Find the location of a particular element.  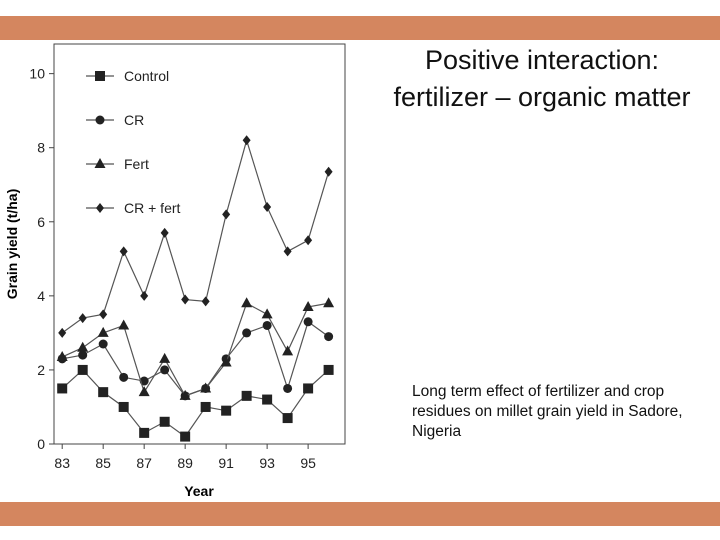

series-fert is located at coordinates (195, 348).